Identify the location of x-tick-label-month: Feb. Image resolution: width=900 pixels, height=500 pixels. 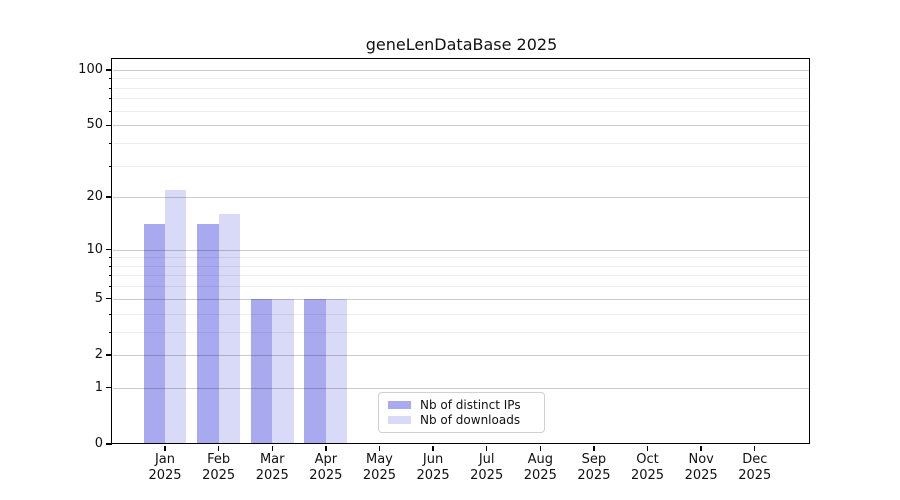
(219, 459).